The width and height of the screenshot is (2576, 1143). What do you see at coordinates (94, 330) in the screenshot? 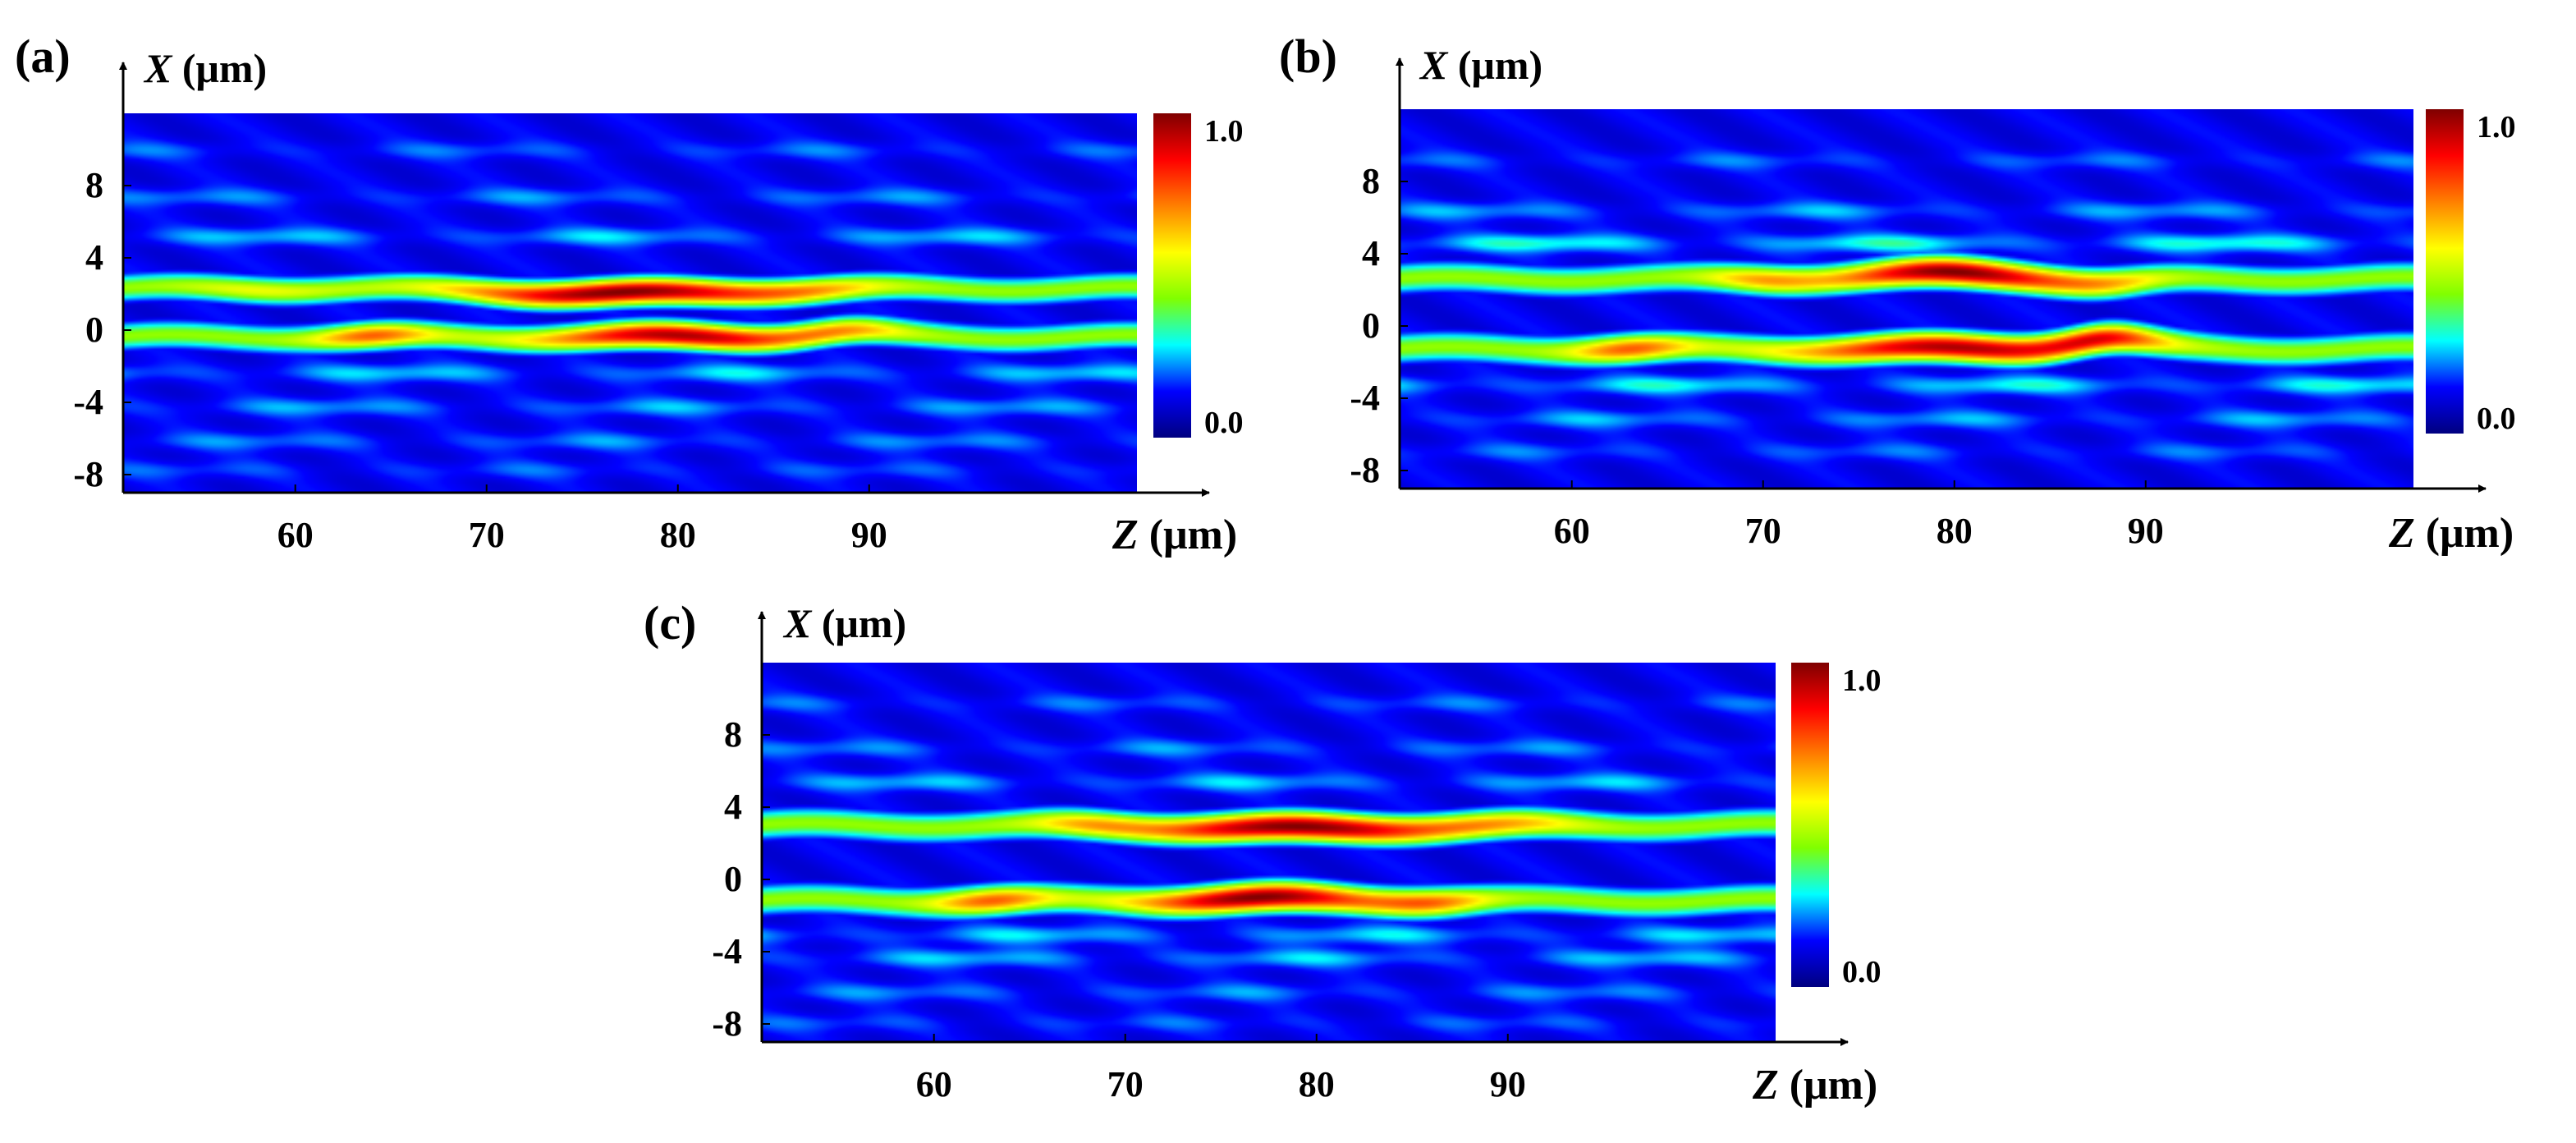
I see `y-tick-label-a: 0` at bounding box center [94, 330].